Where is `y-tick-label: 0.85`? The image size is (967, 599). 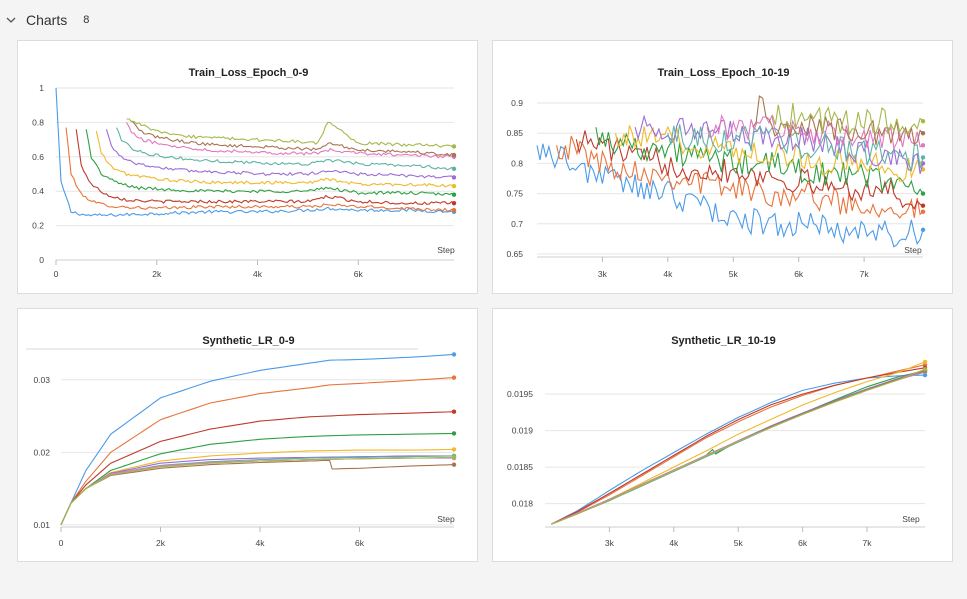 y-tick-label: 0.85 is located at coordinates (514, 133).